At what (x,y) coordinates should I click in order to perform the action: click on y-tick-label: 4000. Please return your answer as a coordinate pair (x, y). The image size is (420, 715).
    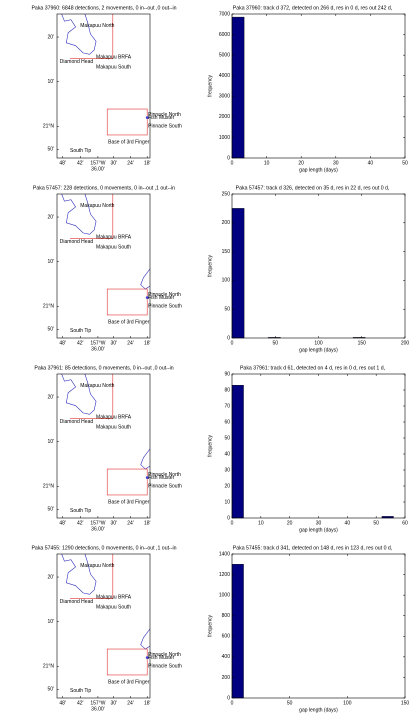
    Looking at the image, I should click on (224, 76).